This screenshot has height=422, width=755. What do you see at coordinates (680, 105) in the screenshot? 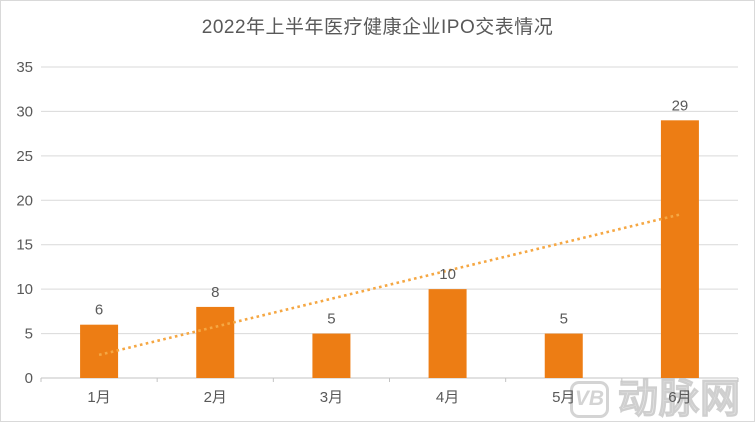
I see `data-label: 29` at bounding box center [680, 105].